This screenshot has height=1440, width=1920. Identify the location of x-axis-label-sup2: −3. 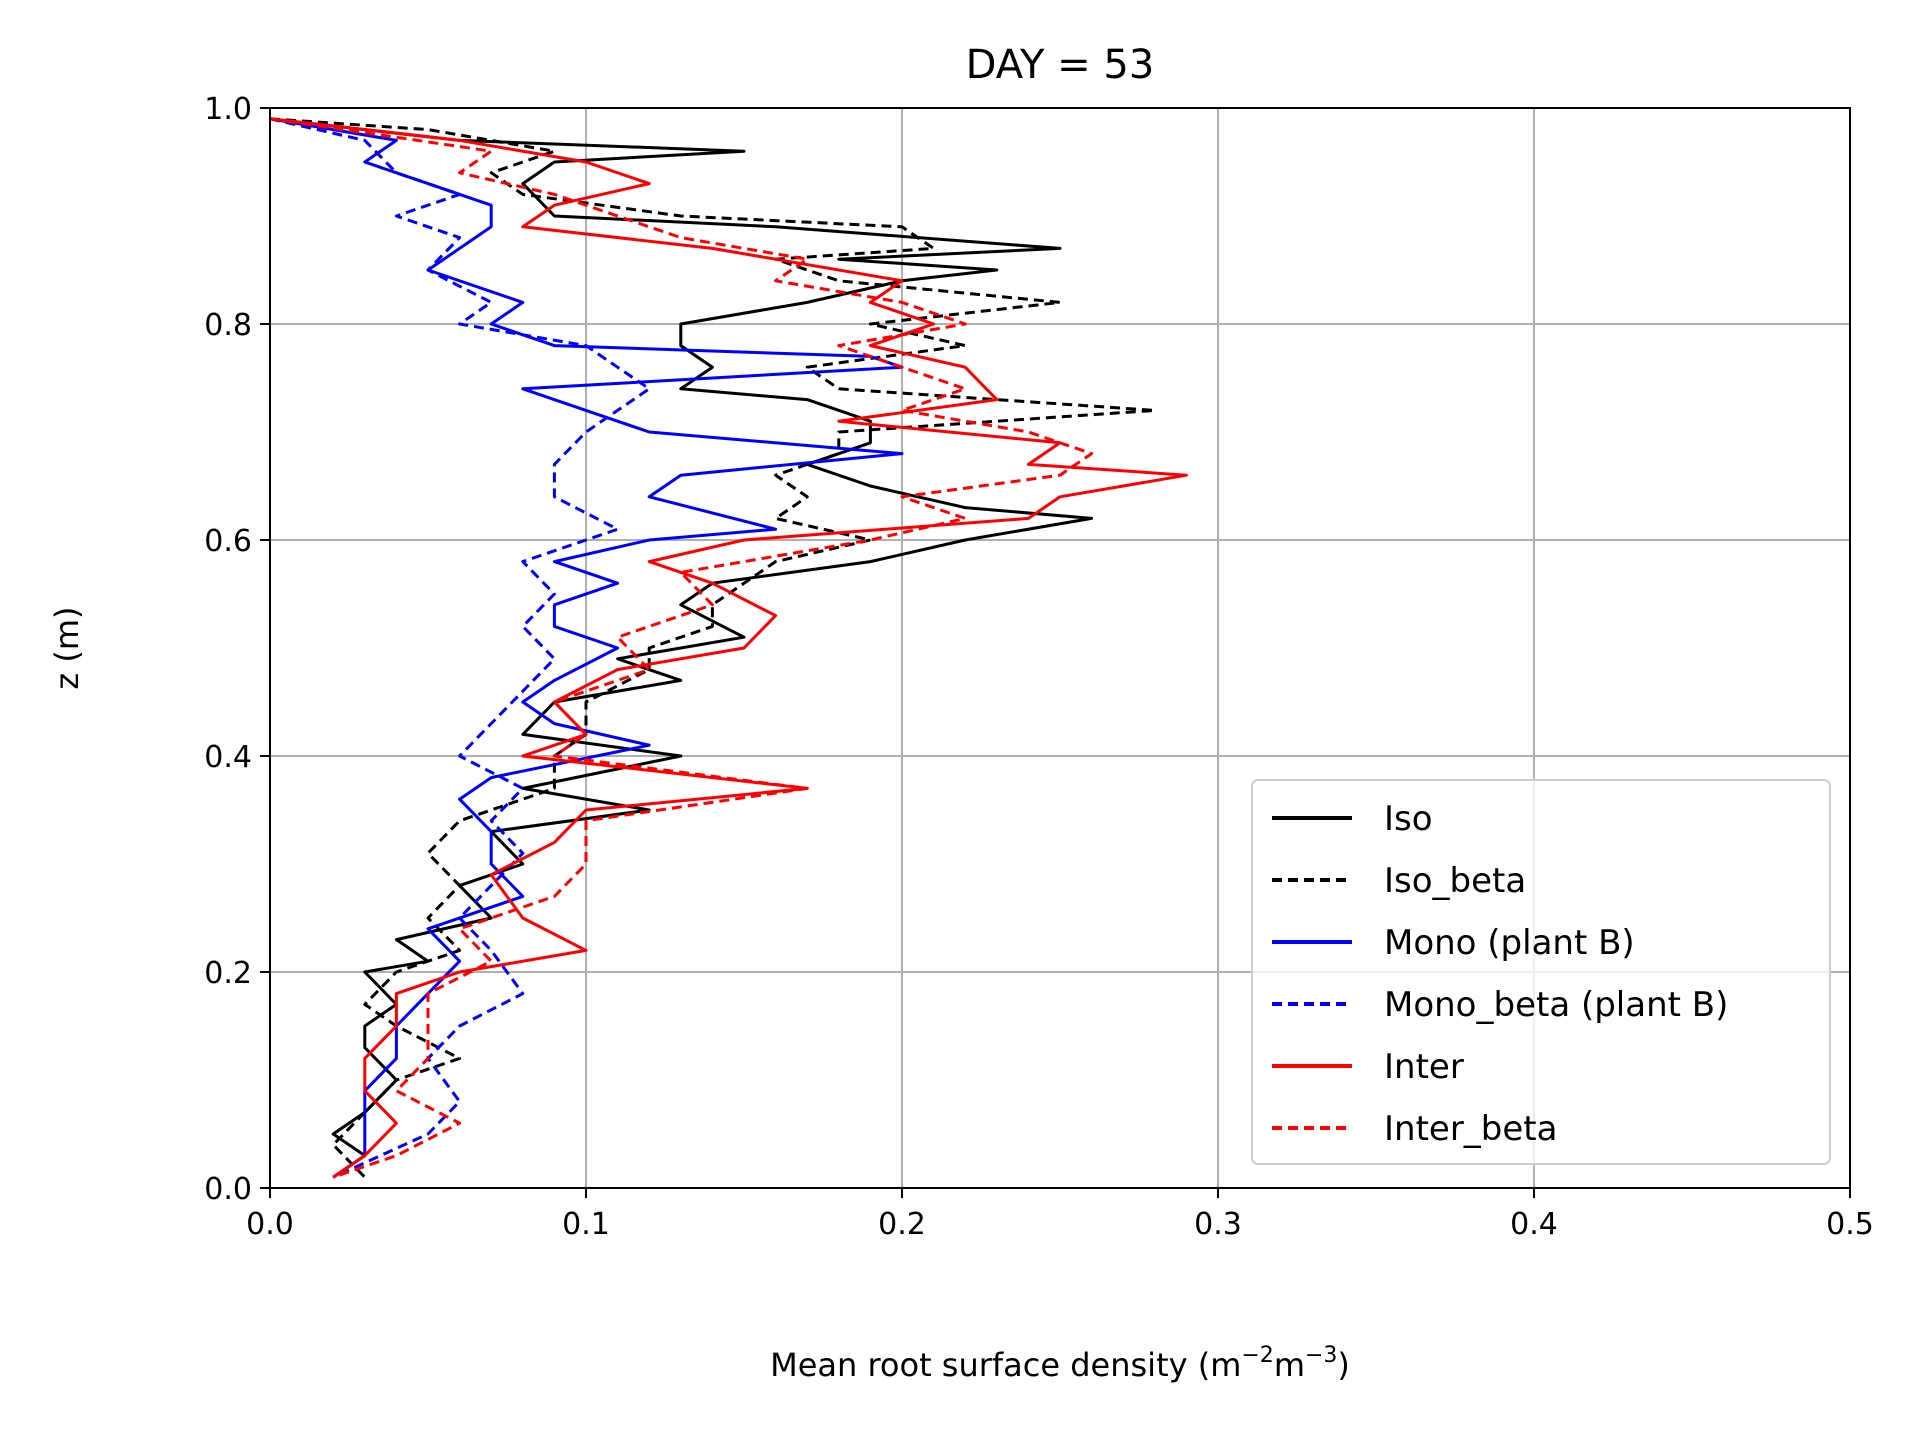
(1321, 1355).